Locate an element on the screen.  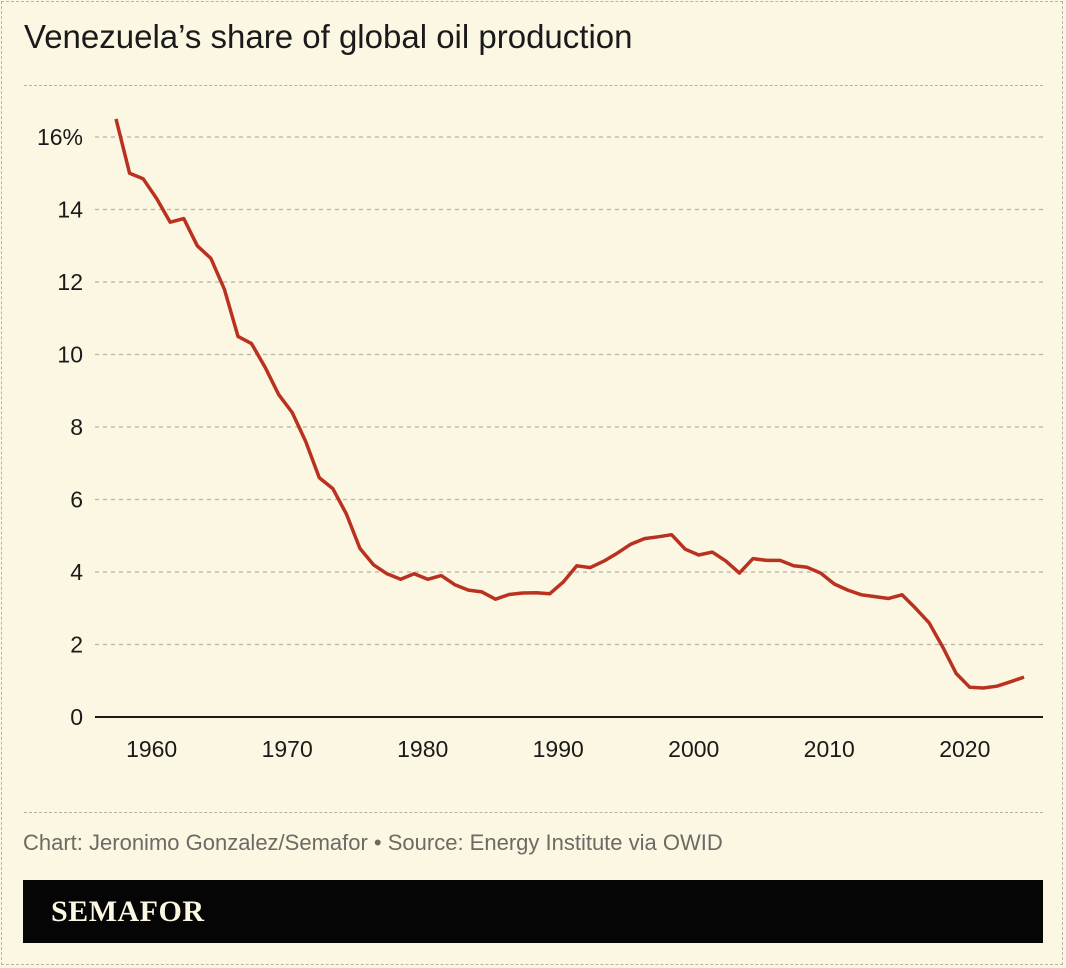
x-tick-label: 1980 is located at coordinates (422, 749).